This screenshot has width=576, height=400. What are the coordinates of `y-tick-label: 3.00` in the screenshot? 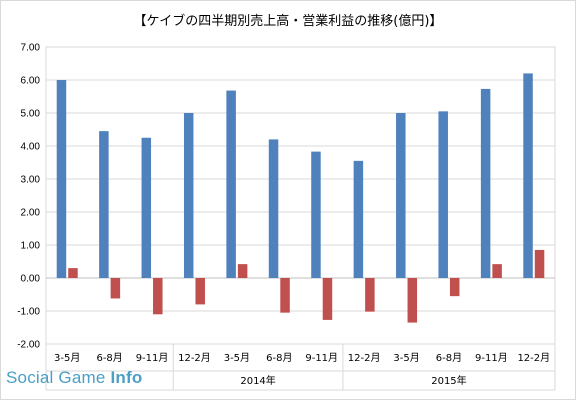 It's located at (31, 180).